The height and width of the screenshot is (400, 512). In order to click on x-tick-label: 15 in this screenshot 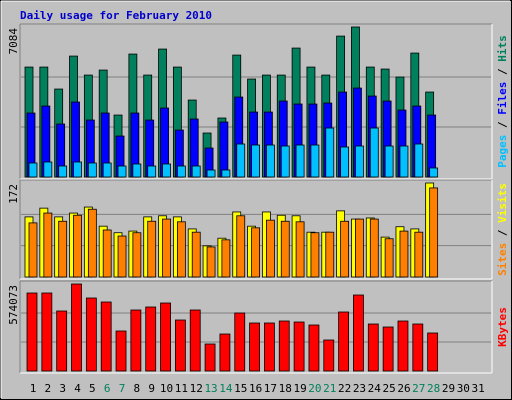, I will do `click(240, 388)`.